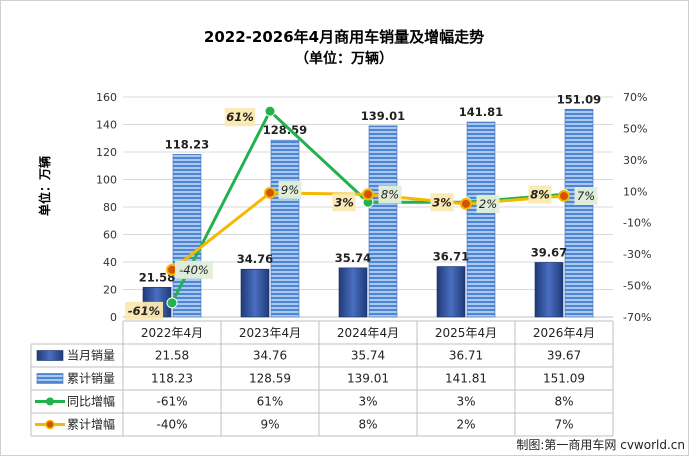 The width and height of the screenshot is (689, 459). What do you see at coordinates (549, 252) in the screenshot?
I see `bar-monthly-label: 39.67` at bounding box center [549, 252].